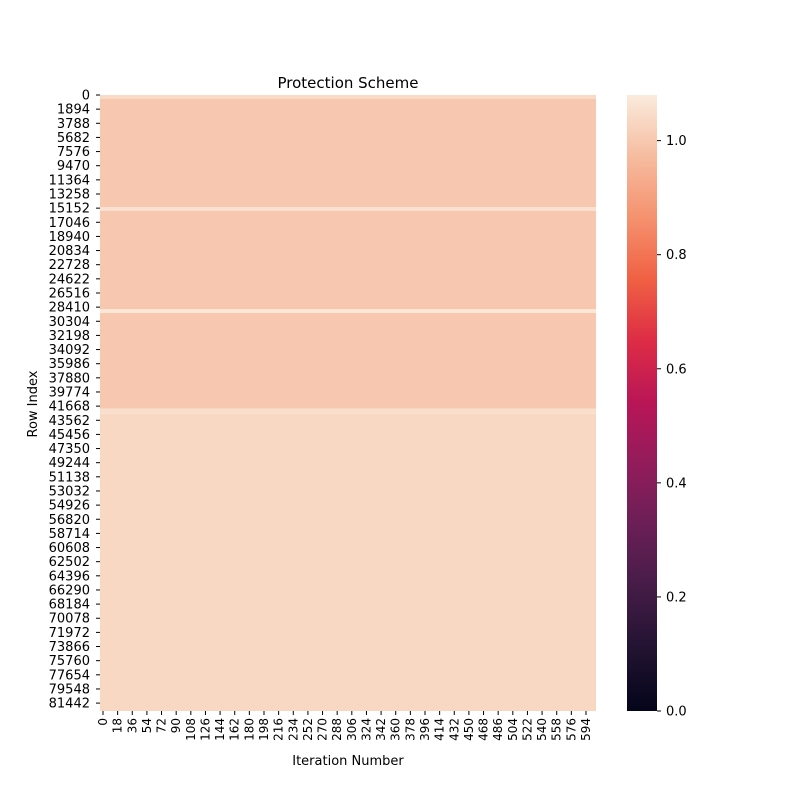 Image resolution: width=800 pixels, height=800 pixels. What do you see at coordinates (69, 180) in the screenshot?
I see `y-tick-label: 11364` at bounding box center [69, 180].